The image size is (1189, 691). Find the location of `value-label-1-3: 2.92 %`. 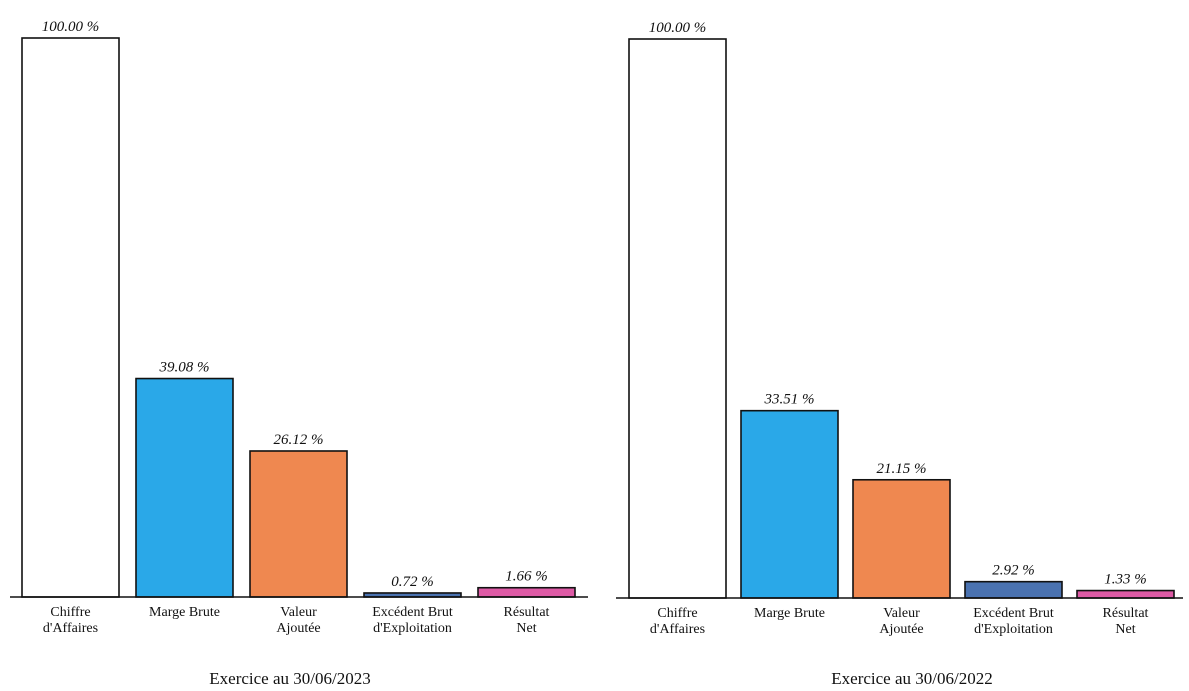

value-label-1-3: 2.92 % is located at coordinates (1013, 571).